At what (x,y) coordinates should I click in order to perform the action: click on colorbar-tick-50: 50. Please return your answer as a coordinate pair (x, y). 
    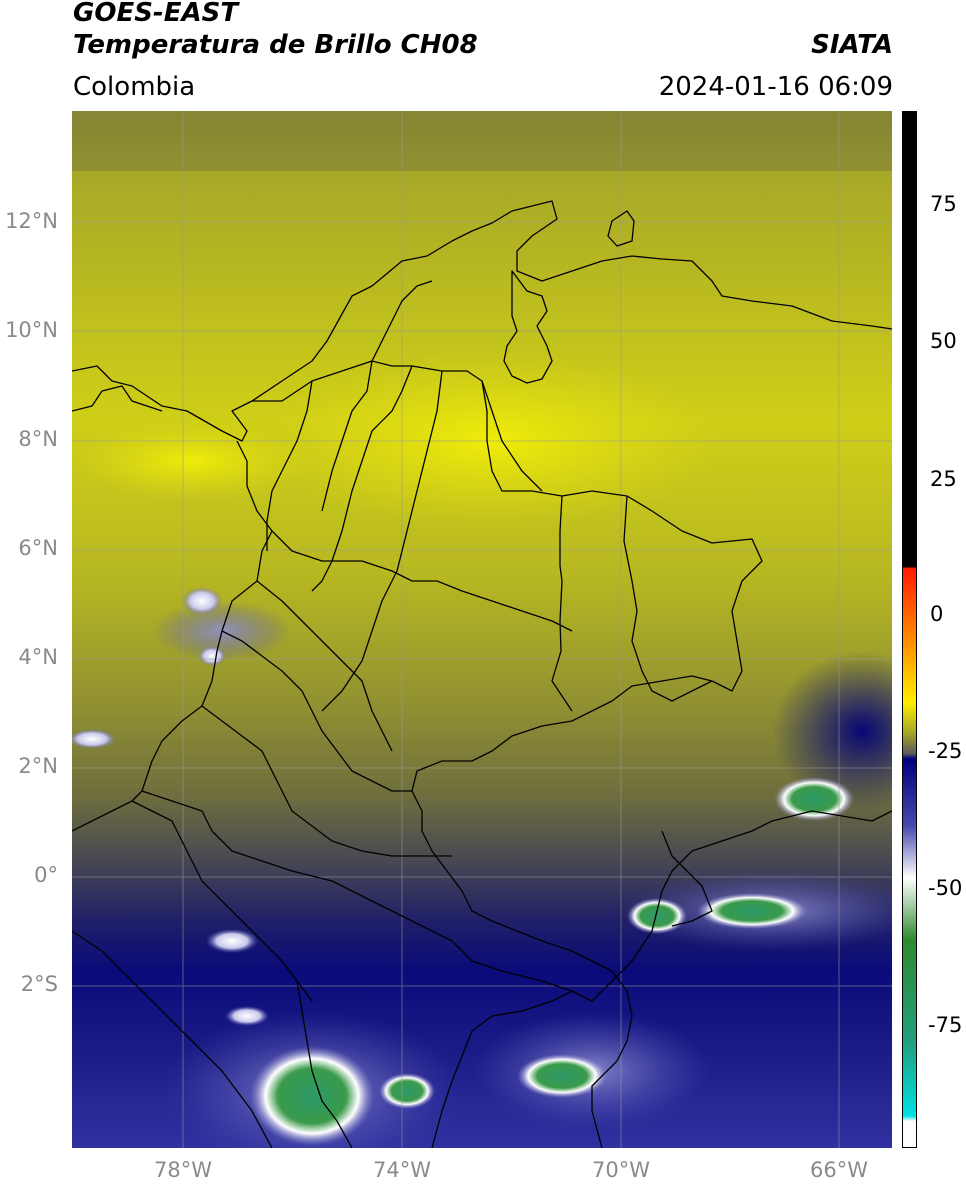
    Looking at the image, I should click on (943, 341).